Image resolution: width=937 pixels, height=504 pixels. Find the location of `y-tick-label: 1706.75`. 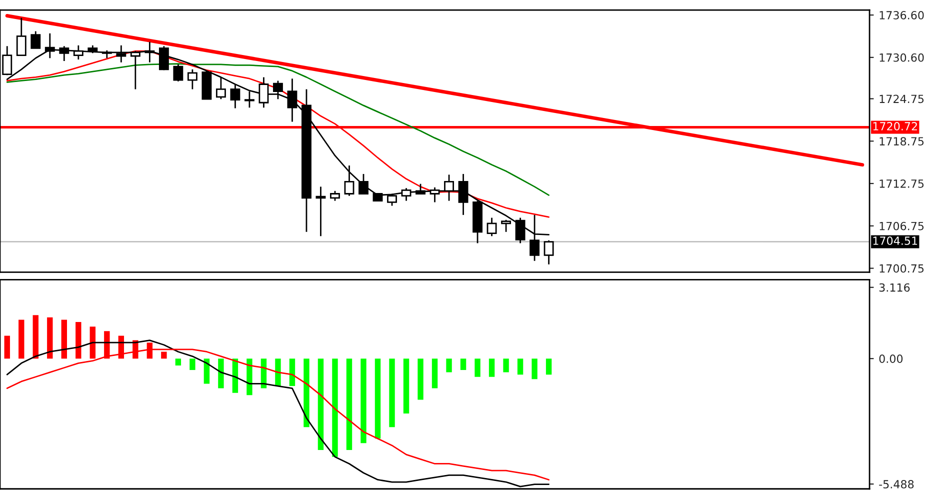

y-tick-label: 1706.75 is located at coordinates (902, 226).